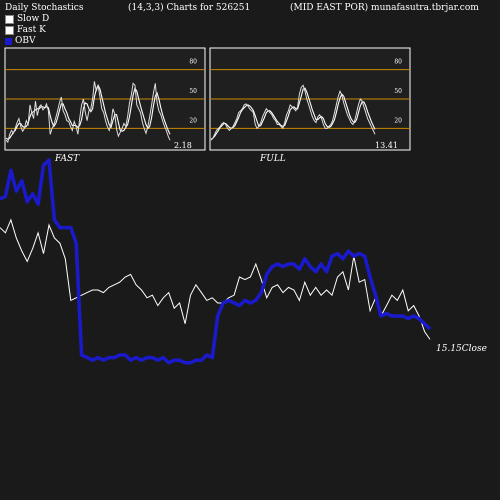 This screenshot has width=500, height=500. Describe the element at coordinates (33, 19) in the screenshot. I see `legend-label-slow-d: Slow D` at that location.